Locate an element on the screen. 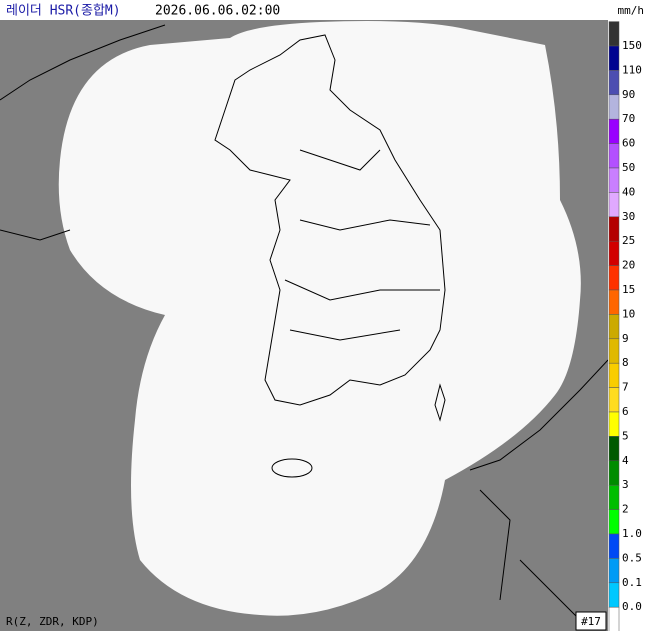 This screenshot has height=631, width=646. legend-label: 30 is located at coordinates (628, 216).